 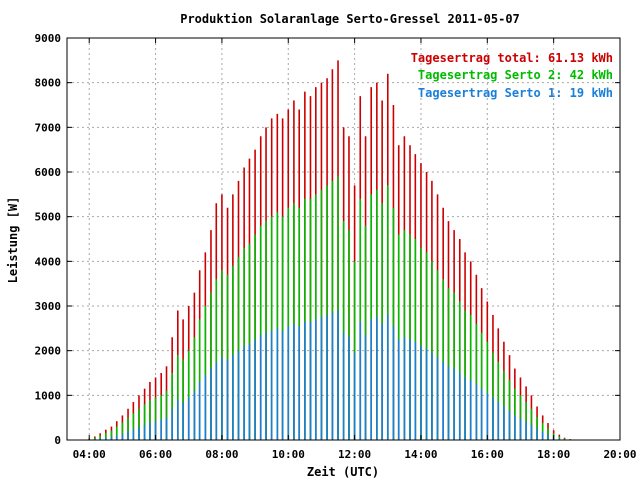 What do you see at coordinates (343, 472) in the screenshot?
I see `x-axis-label: Zeit (UTC)` at bounding box center [343, 472].